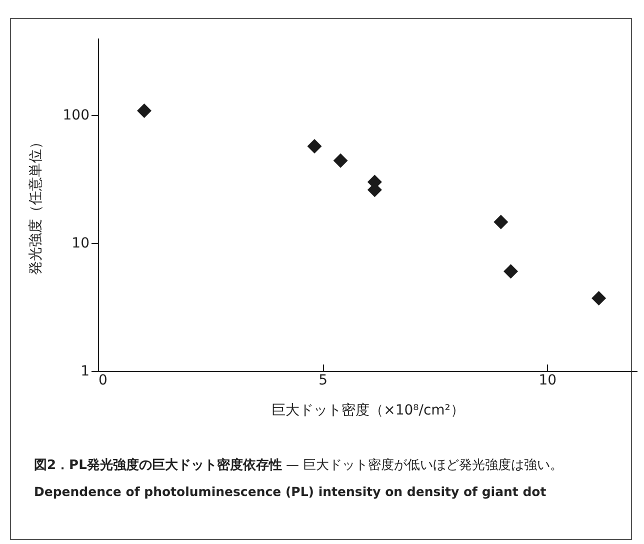 The height and width of the screenshot is (544, 644). Describe the element at coordinates (81, 244) in the screenshot. I see `y-tick-label: 10` at that location.